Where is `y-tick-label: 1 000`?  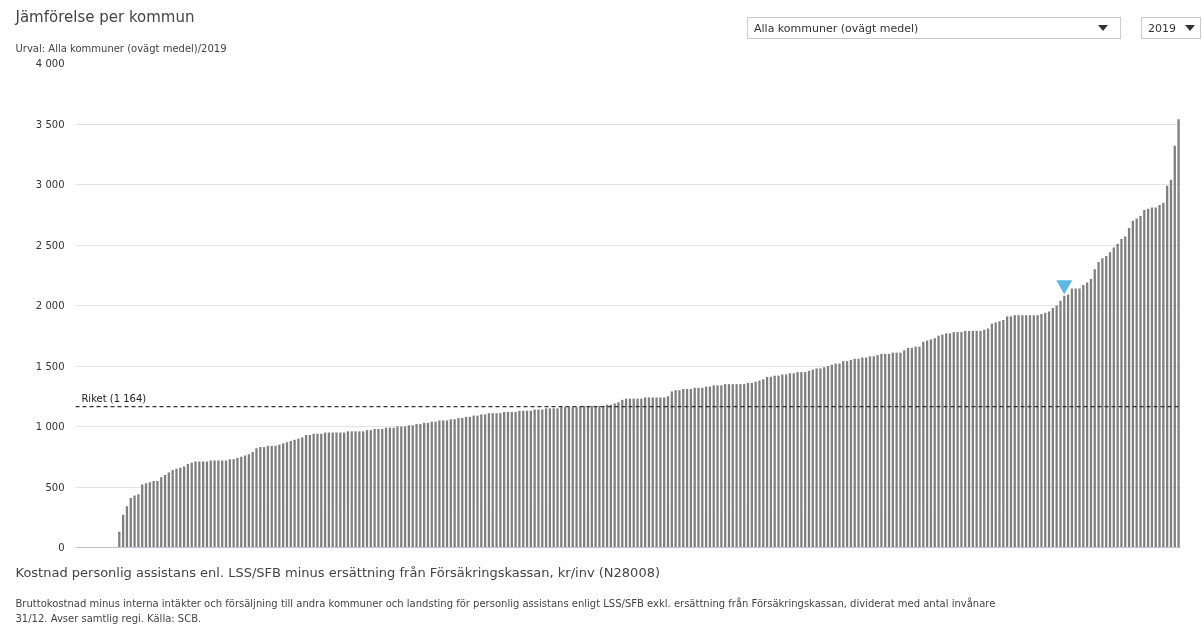
y-tick-label: 1 000 is located at coordinates (50, 426).